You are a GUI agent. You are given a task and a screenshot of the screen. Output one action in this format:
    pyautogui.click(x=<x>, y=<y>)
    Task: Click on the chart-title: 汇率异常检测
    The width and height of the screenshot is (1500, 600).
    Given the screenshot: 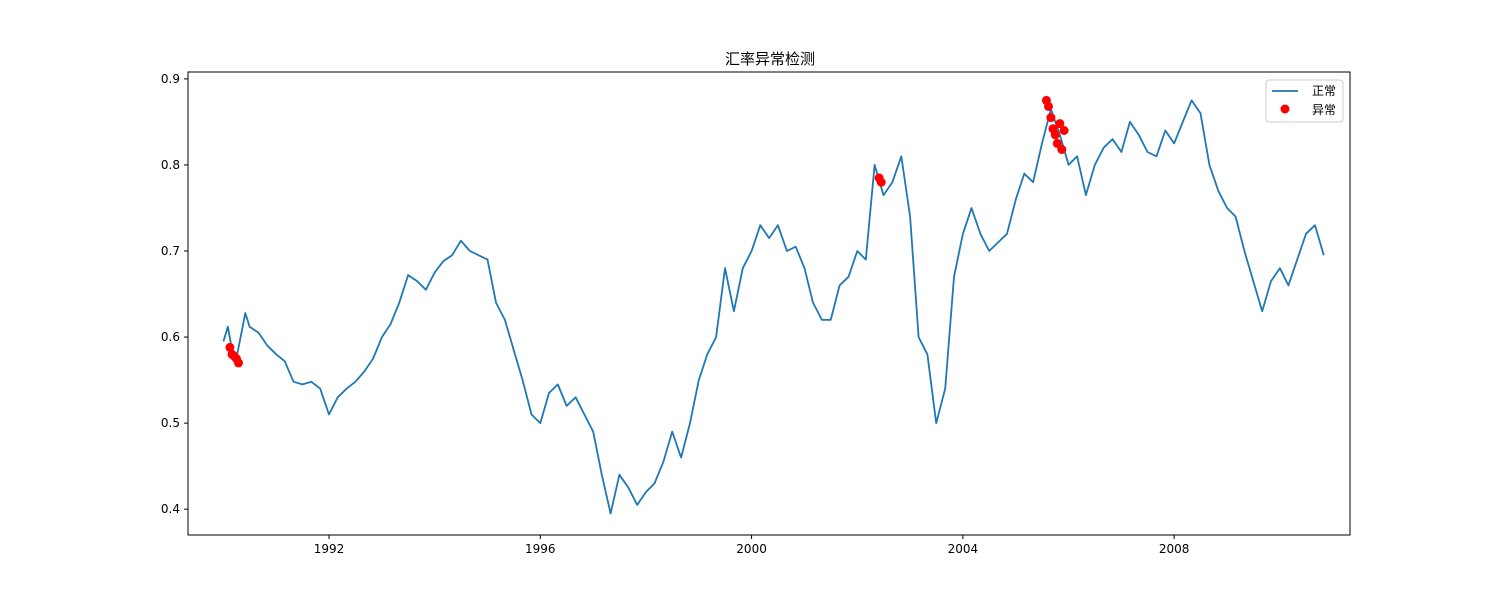 What is the action you would take?
    pyautogui.click(x=770, y=59)
    